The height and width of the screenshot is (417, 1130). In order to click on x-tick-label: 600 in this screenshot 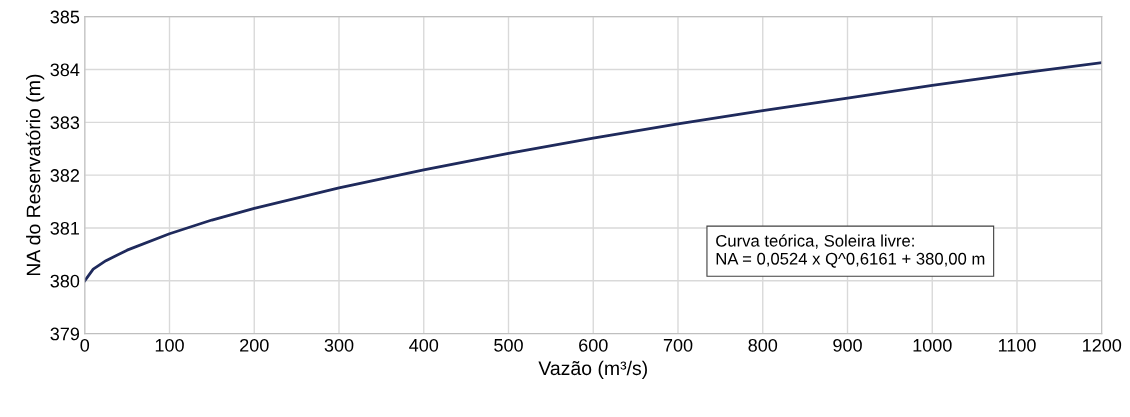, I will do `click(593, 345)`.